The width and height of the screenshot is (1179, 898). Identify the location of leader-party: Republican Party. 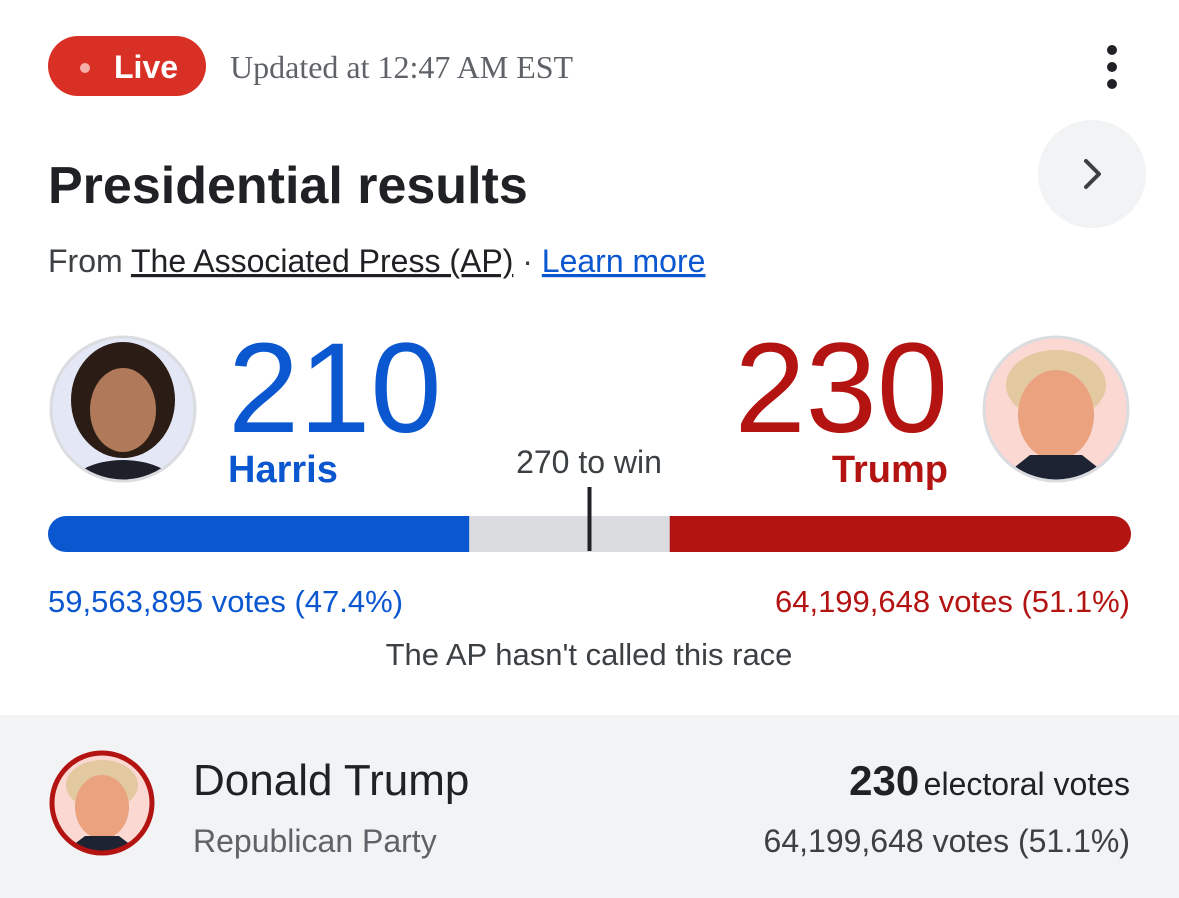
(315, 841).